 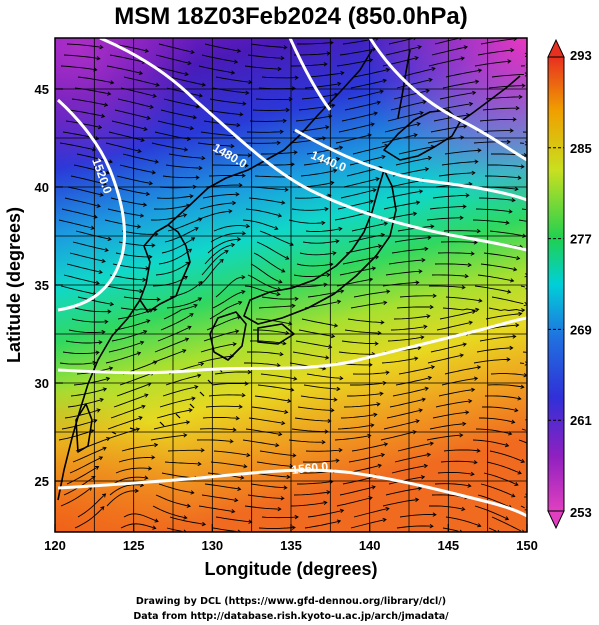 I want to click on colorbar-tick-label: 269, so click(x=581, y=329).